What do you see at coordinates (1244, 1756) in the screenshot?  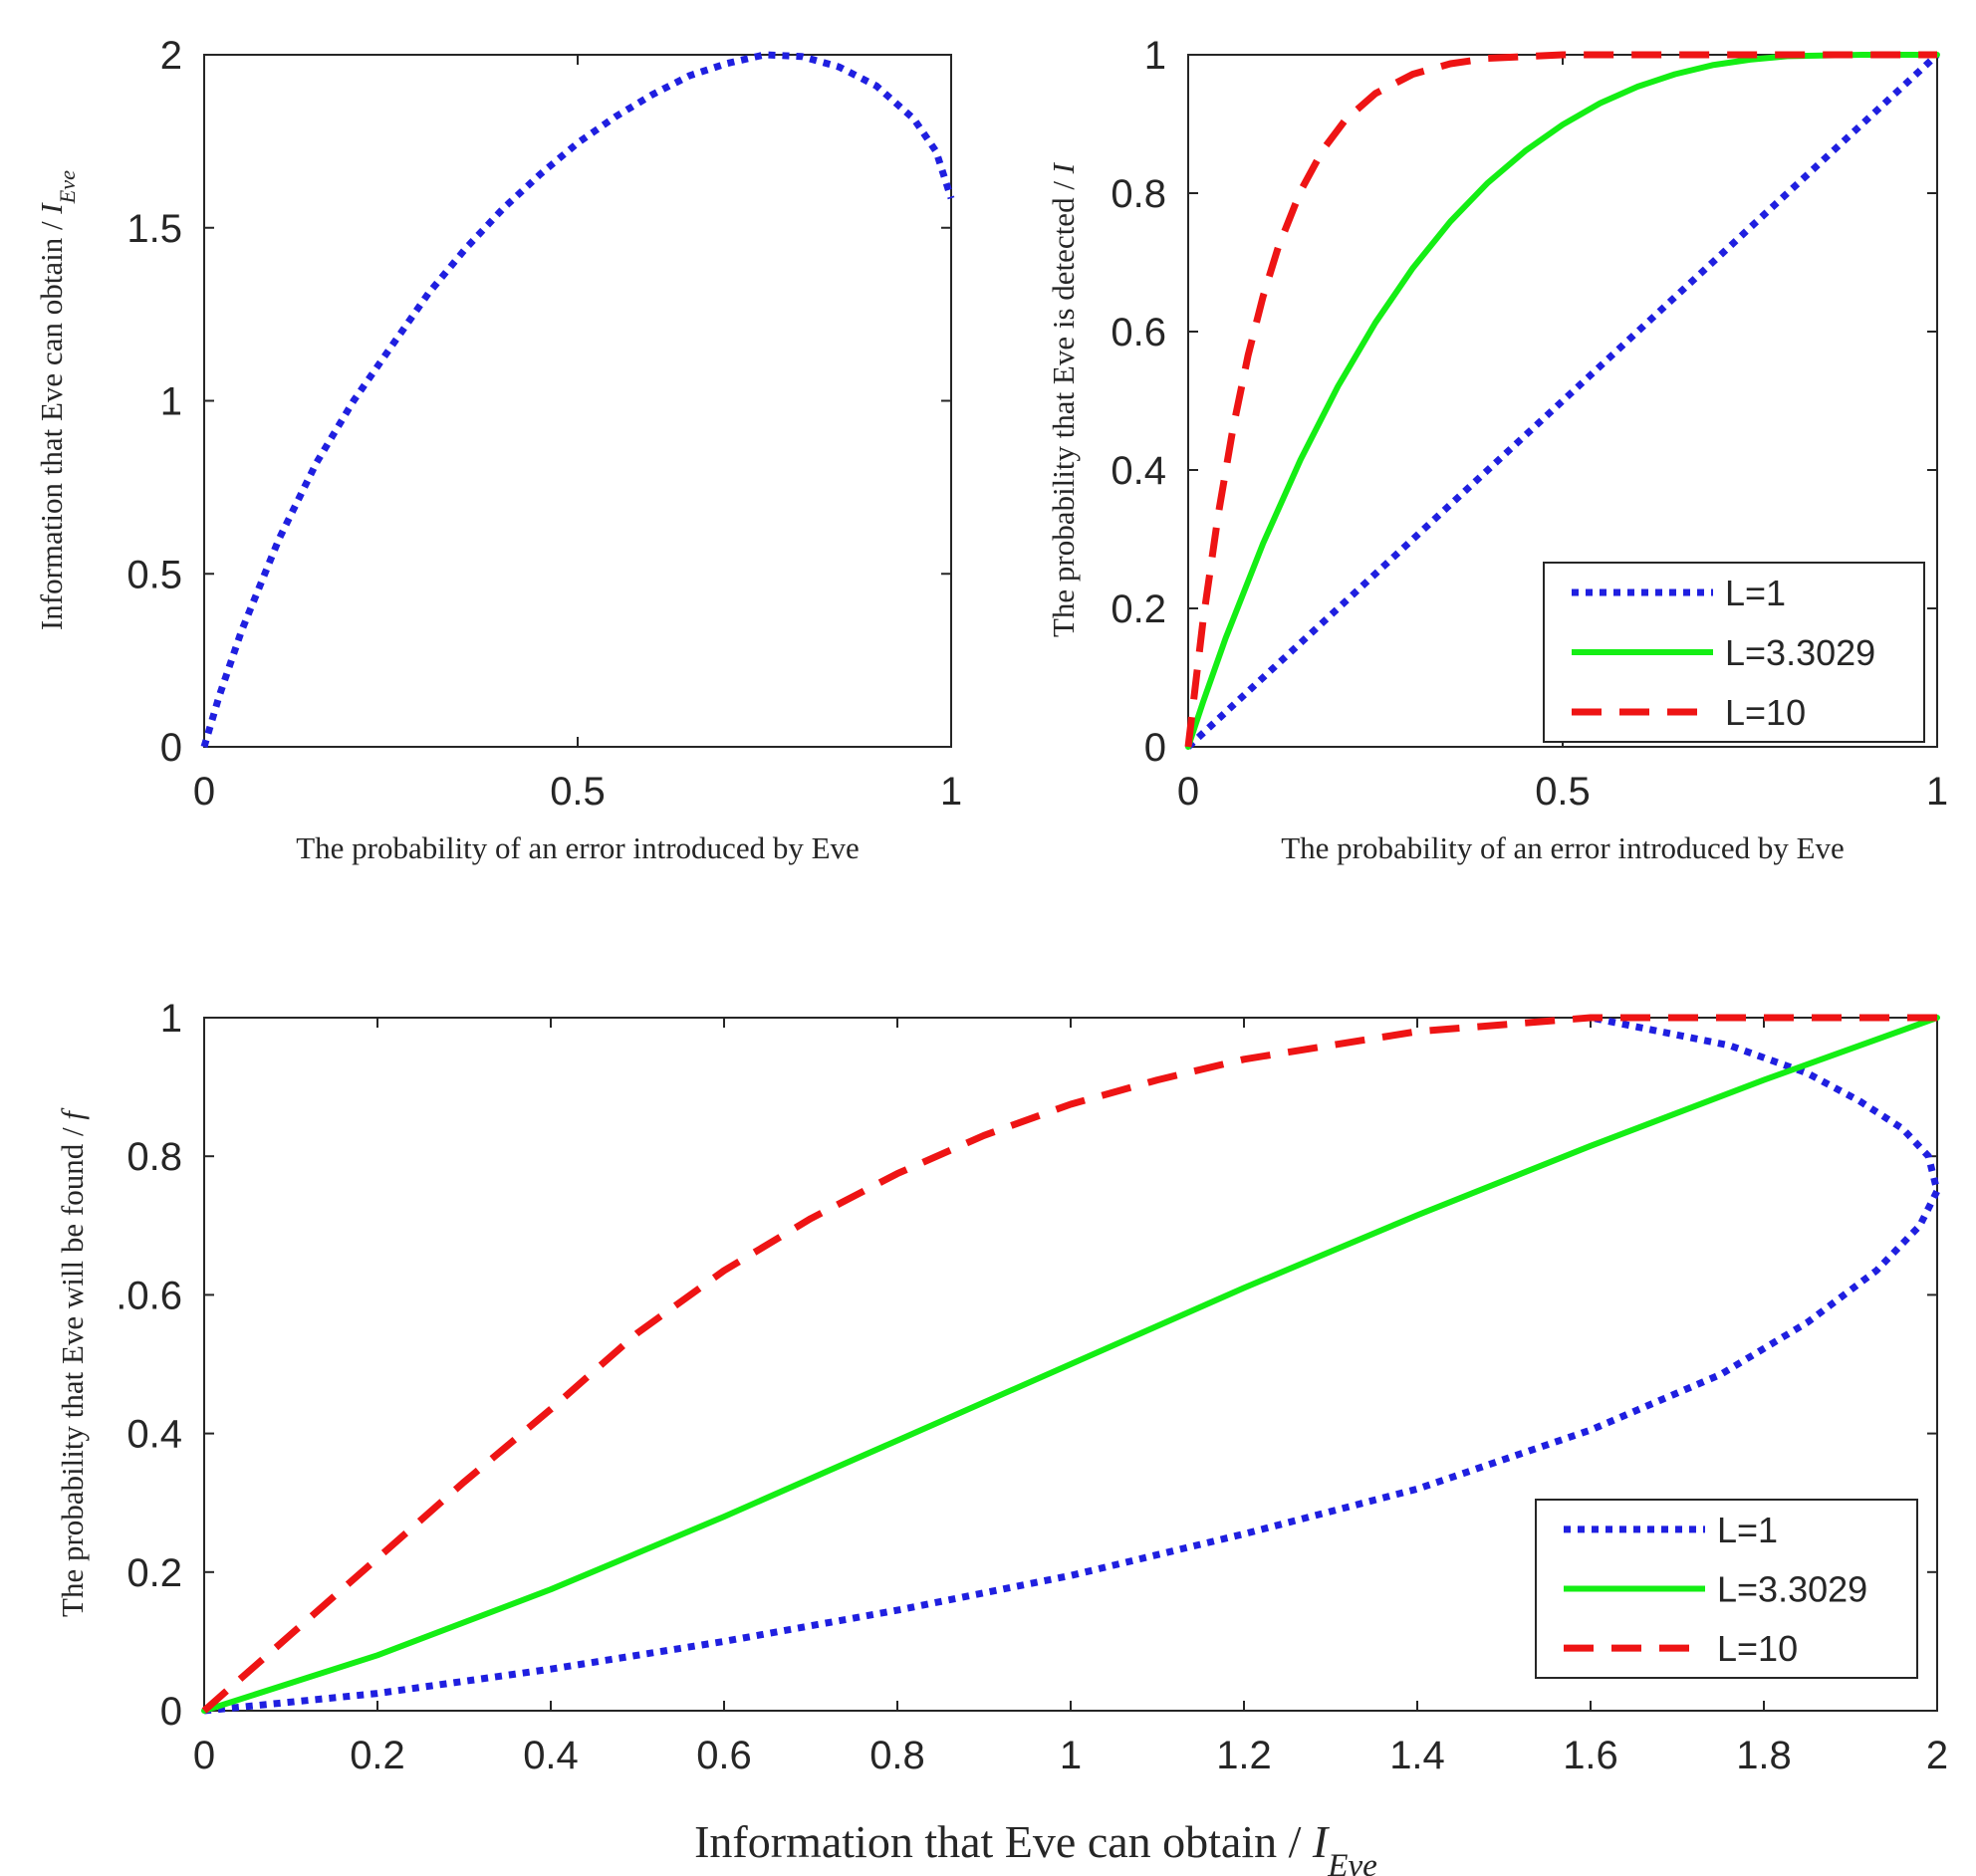 I see `x-tick-label: 1.2` at bounding box center [1244, 1756].